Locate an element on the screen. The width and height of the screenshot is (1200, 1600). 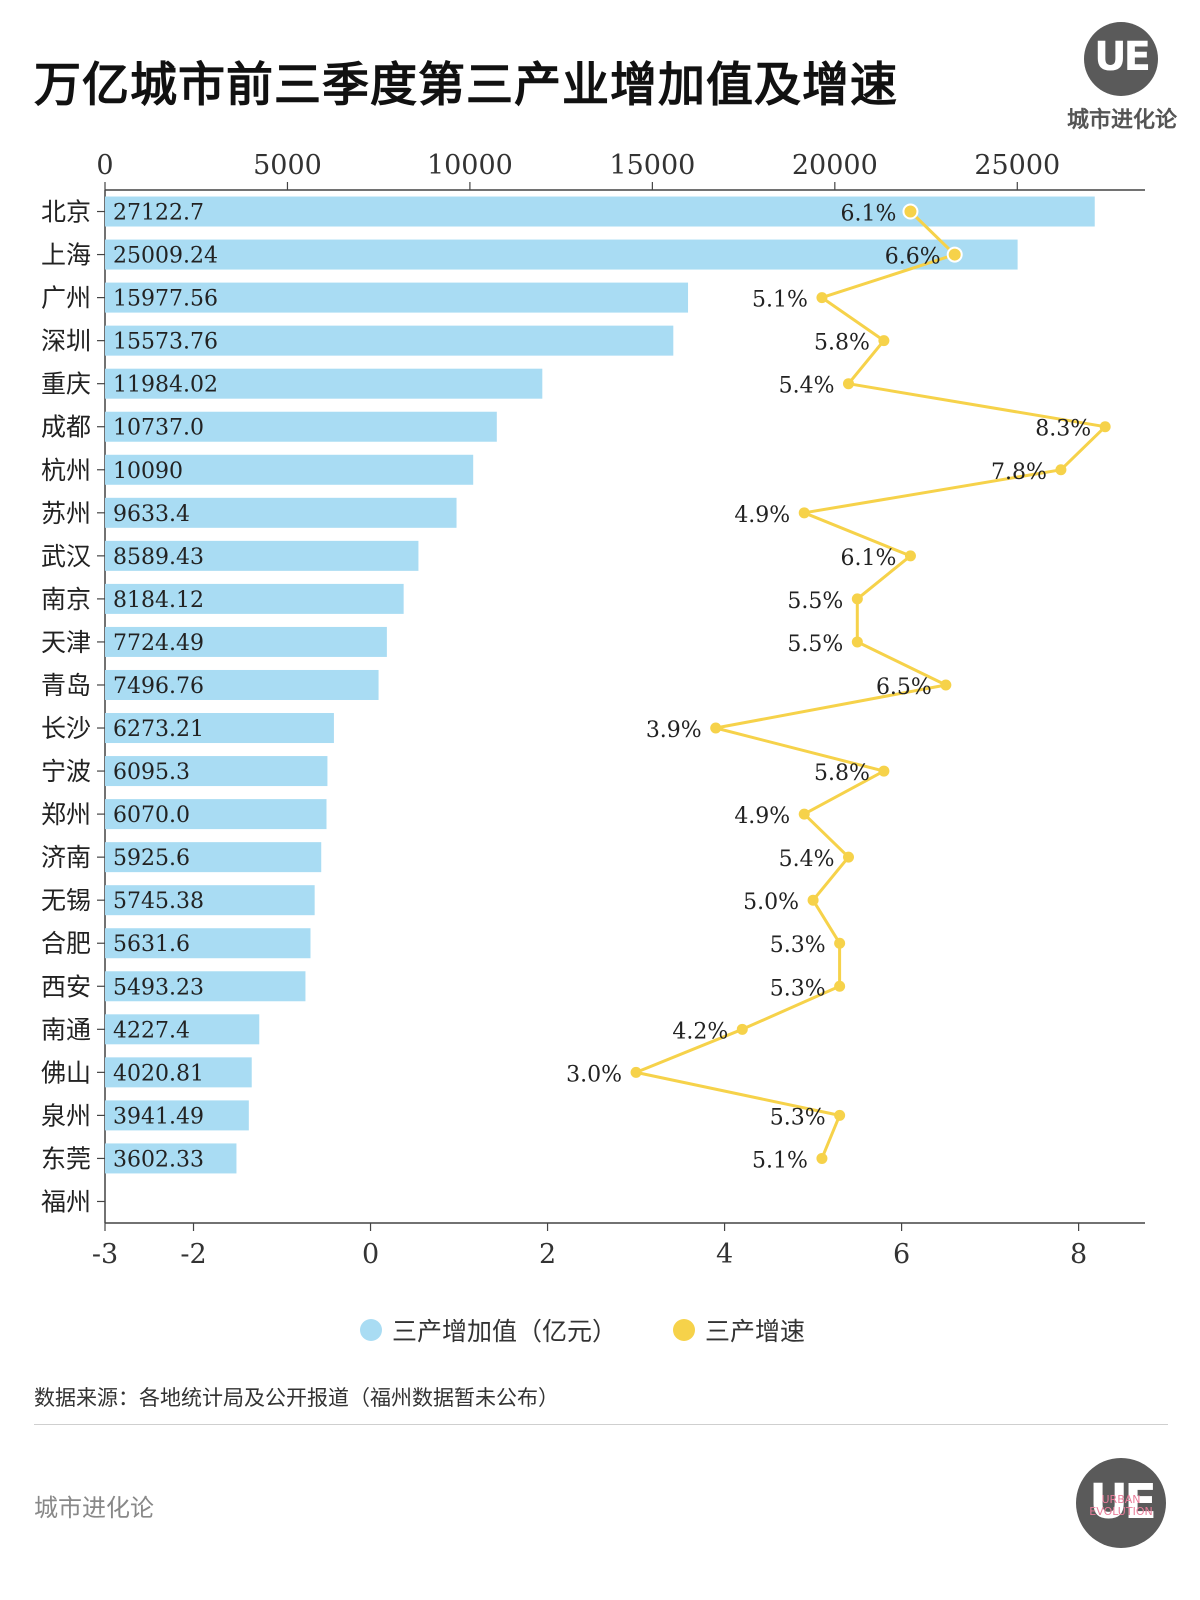
logo-circle-icon is located at coordinates (1121, 59).